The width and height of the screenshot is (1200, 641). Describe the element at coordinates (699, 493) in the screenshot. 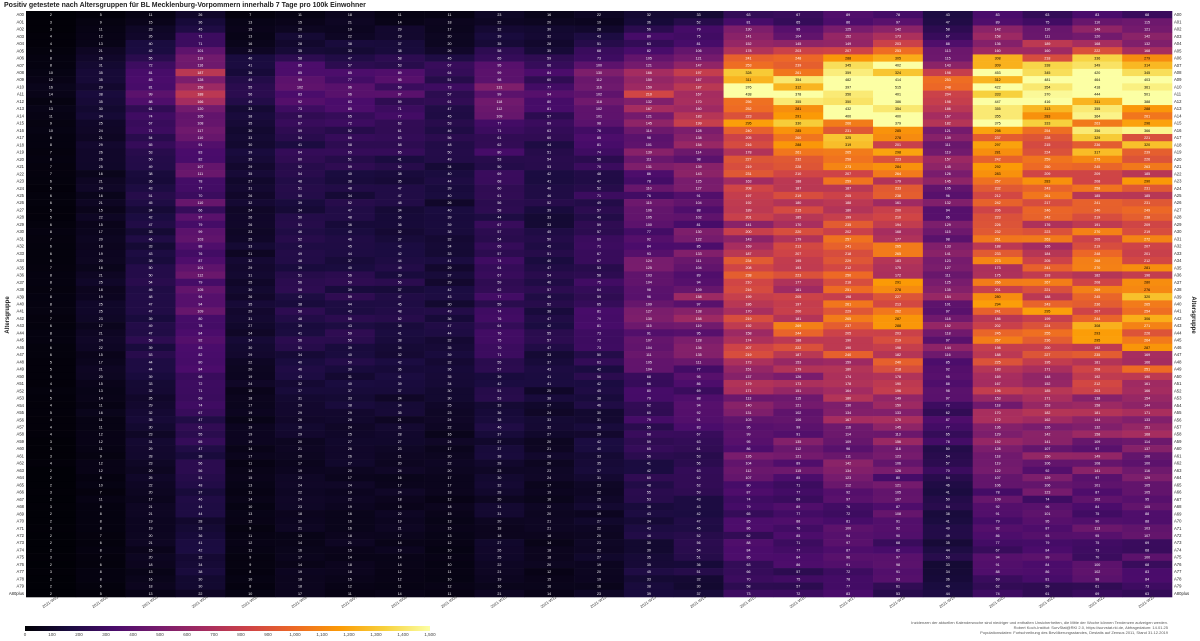

I see `heatmap-cell-value: 59` at that location.